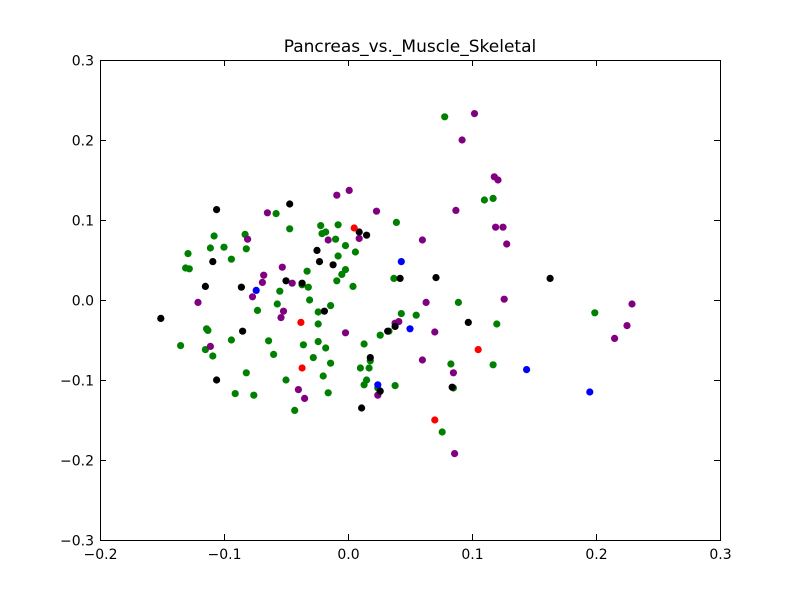 The width and height of the screenshot is (800, 600). What do you see at coordinates (596, 555) in the screenshot?
I see `x-tick-label-4: 0.2` at bounding box center [596, 555].